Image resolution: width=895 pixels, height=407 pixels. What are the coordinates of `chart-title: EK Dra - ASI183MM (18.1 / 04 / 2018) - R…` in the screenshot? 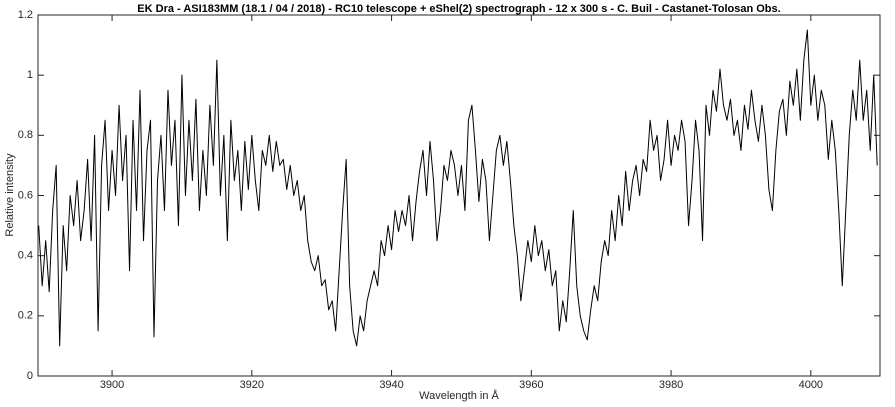 It's located at (458, 9).